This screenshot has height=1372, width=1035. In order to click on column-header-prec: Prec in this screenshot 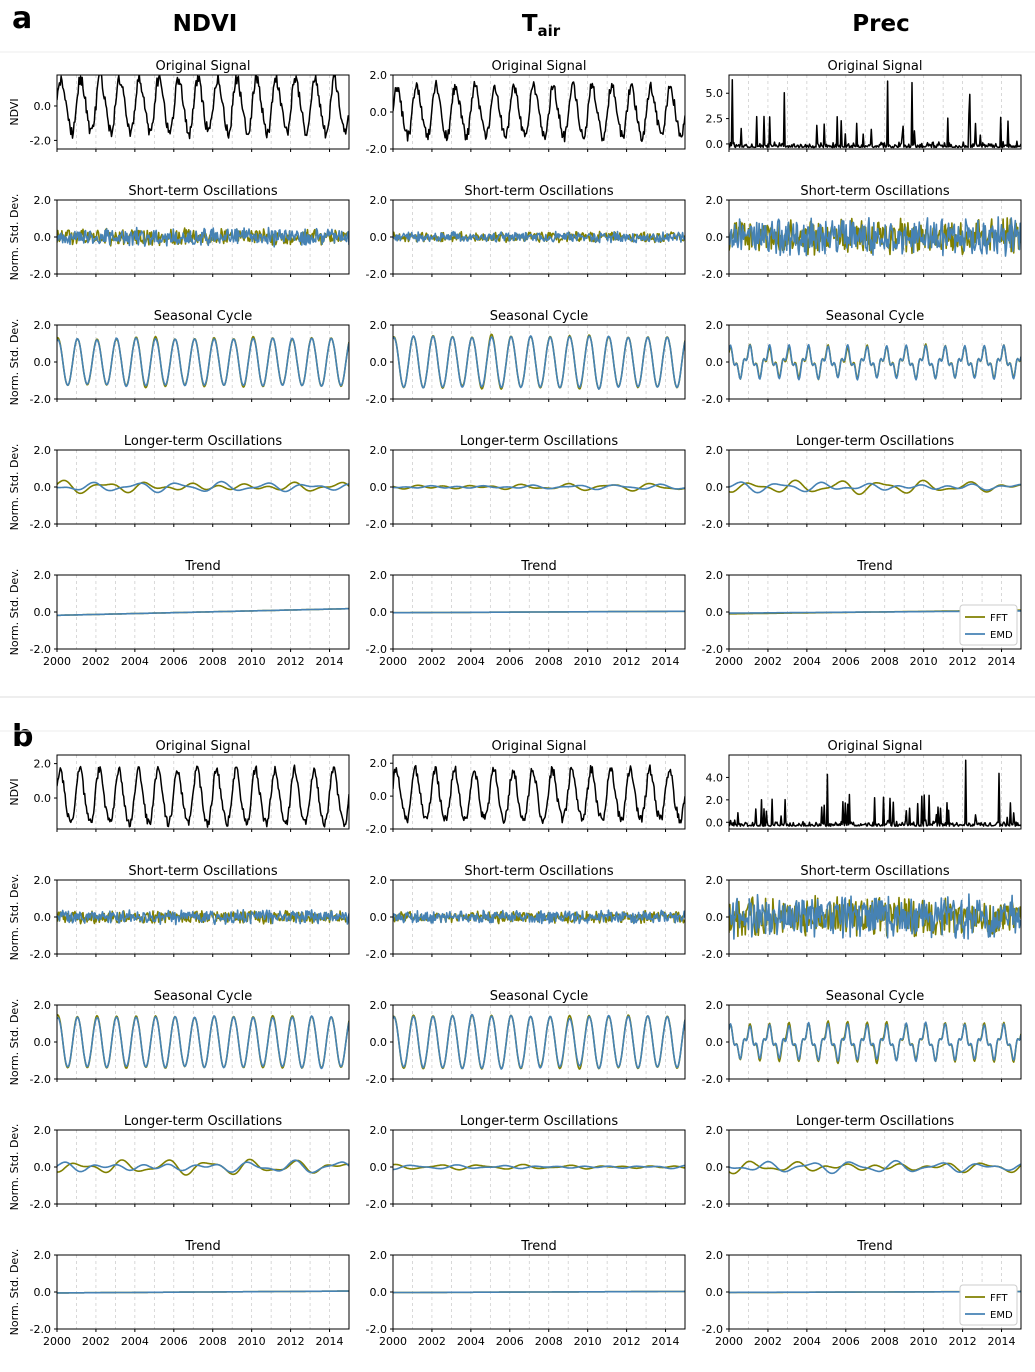, I will do `click(880, 24)`.